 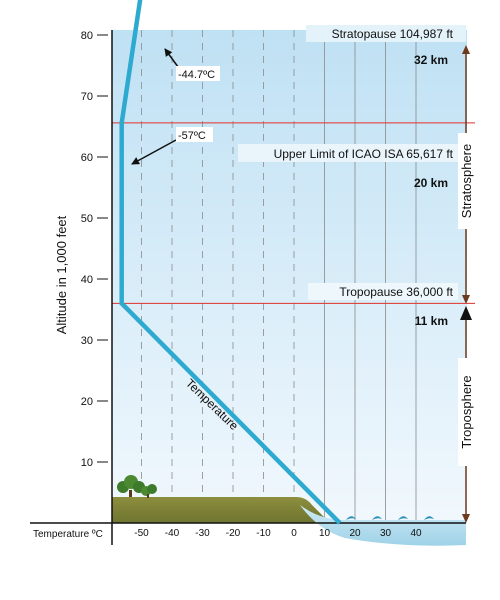 What do you see at coordinates (141, 533) in the screenshot?
I see `x-tick-label: -50` at bounding box center [141, 533].